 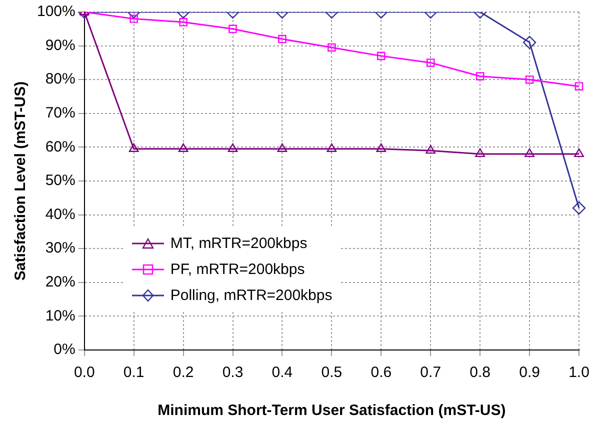 What do you see at coordinates (60, 315) in the screenshot?
I see `y-tick-label: 10%` at bounding box center [60, 315].